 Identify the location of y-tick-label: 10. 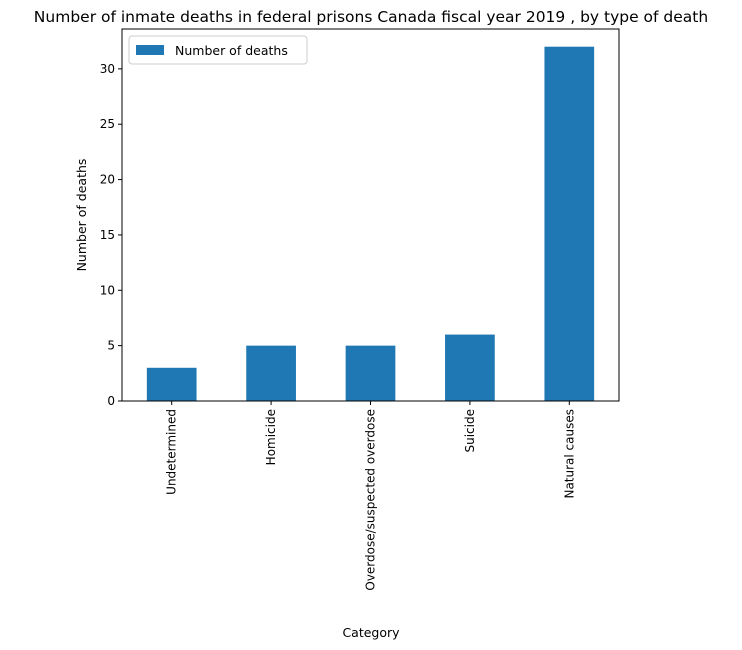
(107, 290).